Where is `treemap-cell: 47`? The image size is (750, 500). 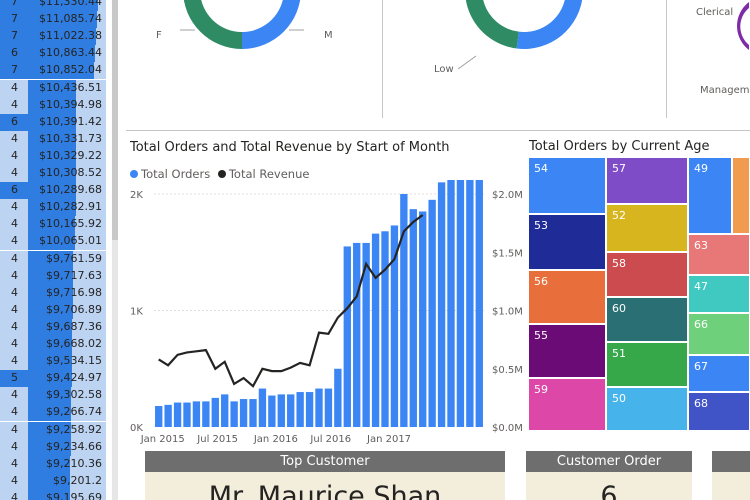
treemap-cell: 47 is located at coordinates (719, 294).